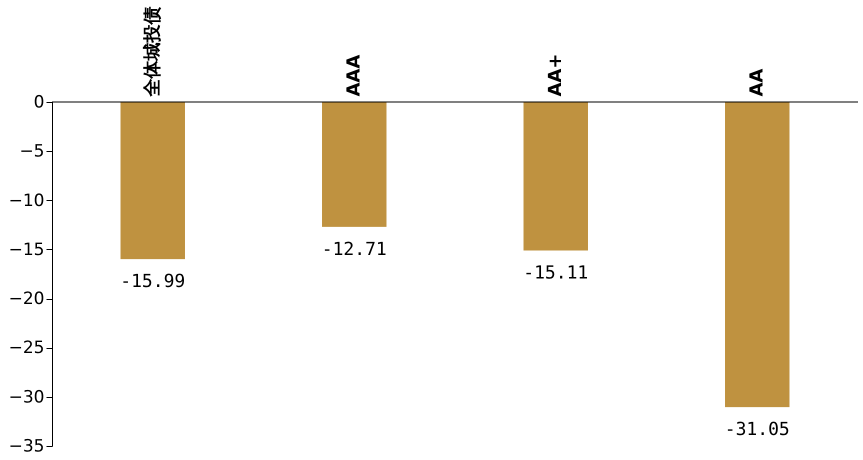 The width and height of the screenshot is (863, 460). Describe the element at coordinates (26, 348) in the screenshot. I see `y-tick-label: −25` at that location.